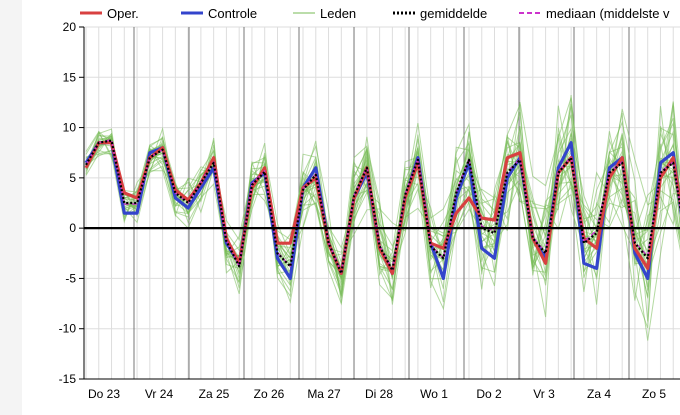 The image size is (680, 415). Describe the element at coordinates (72, 178) in the screenshot. I see `y-tick-label: 5` at that location.